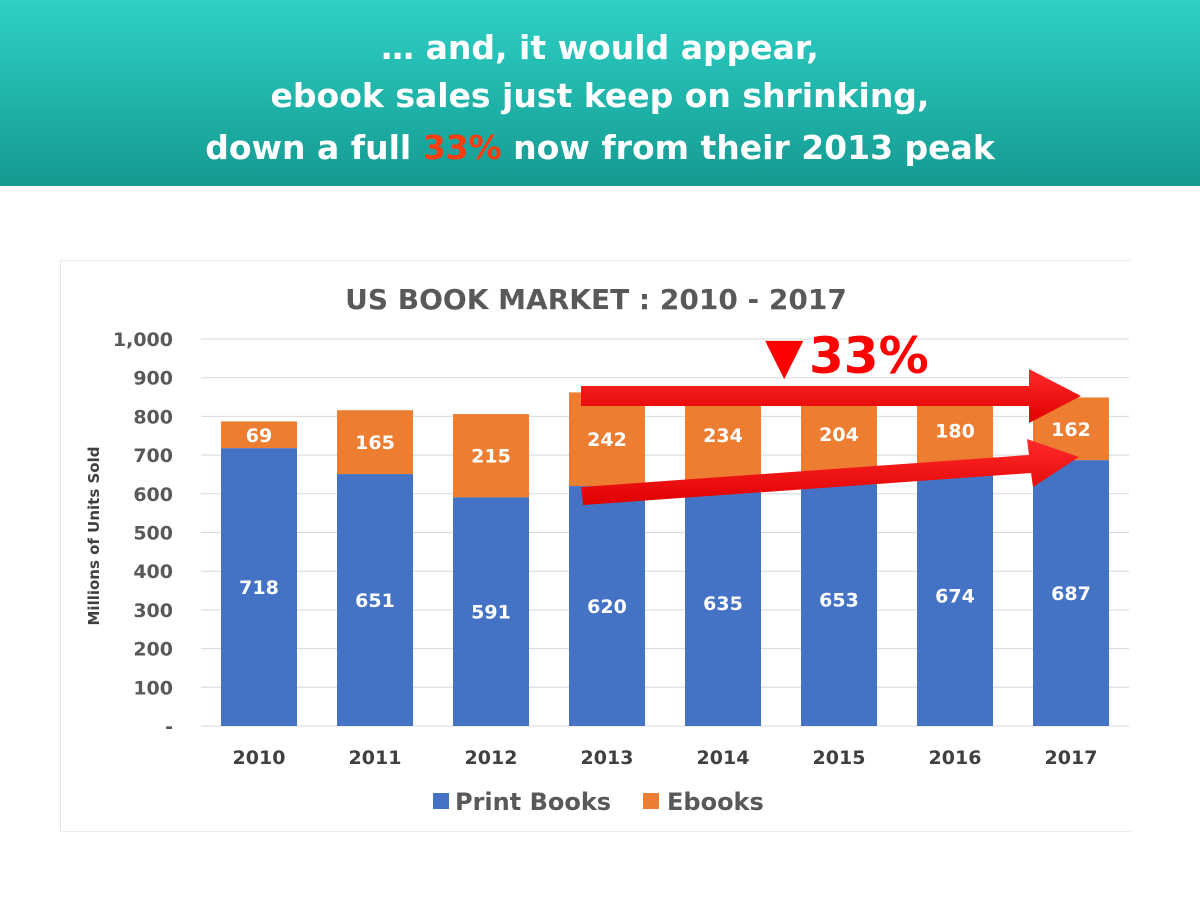 The image size is (1200, 900). What do you see at coordinates (441, 801) in the screenshot?
I see `legend-swatch-print` at bounding box center [441, 801].